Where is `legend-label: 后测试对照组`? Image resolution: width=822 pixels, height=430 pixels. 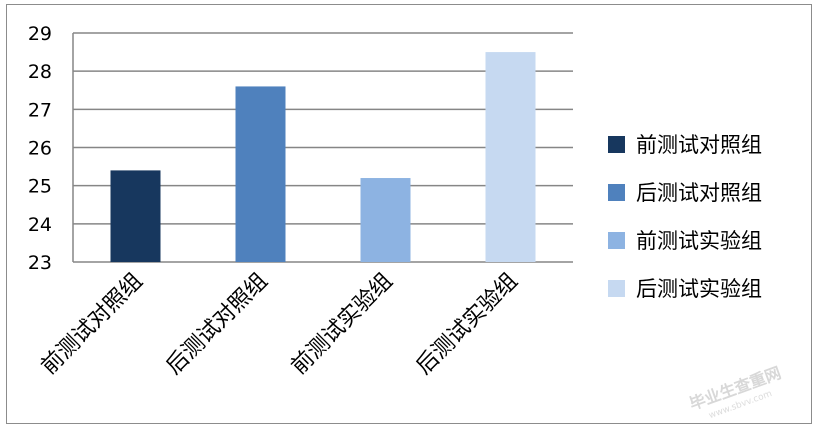
legend-label: 后测试对照组 is located at coordinates (699, 193).